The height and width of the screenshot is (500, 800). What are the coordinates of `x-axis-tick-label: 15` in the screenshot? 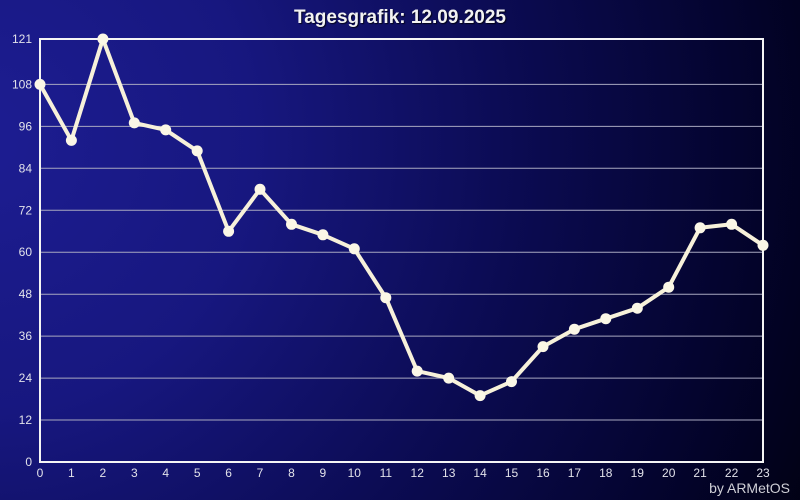 It's located at (512, 473).